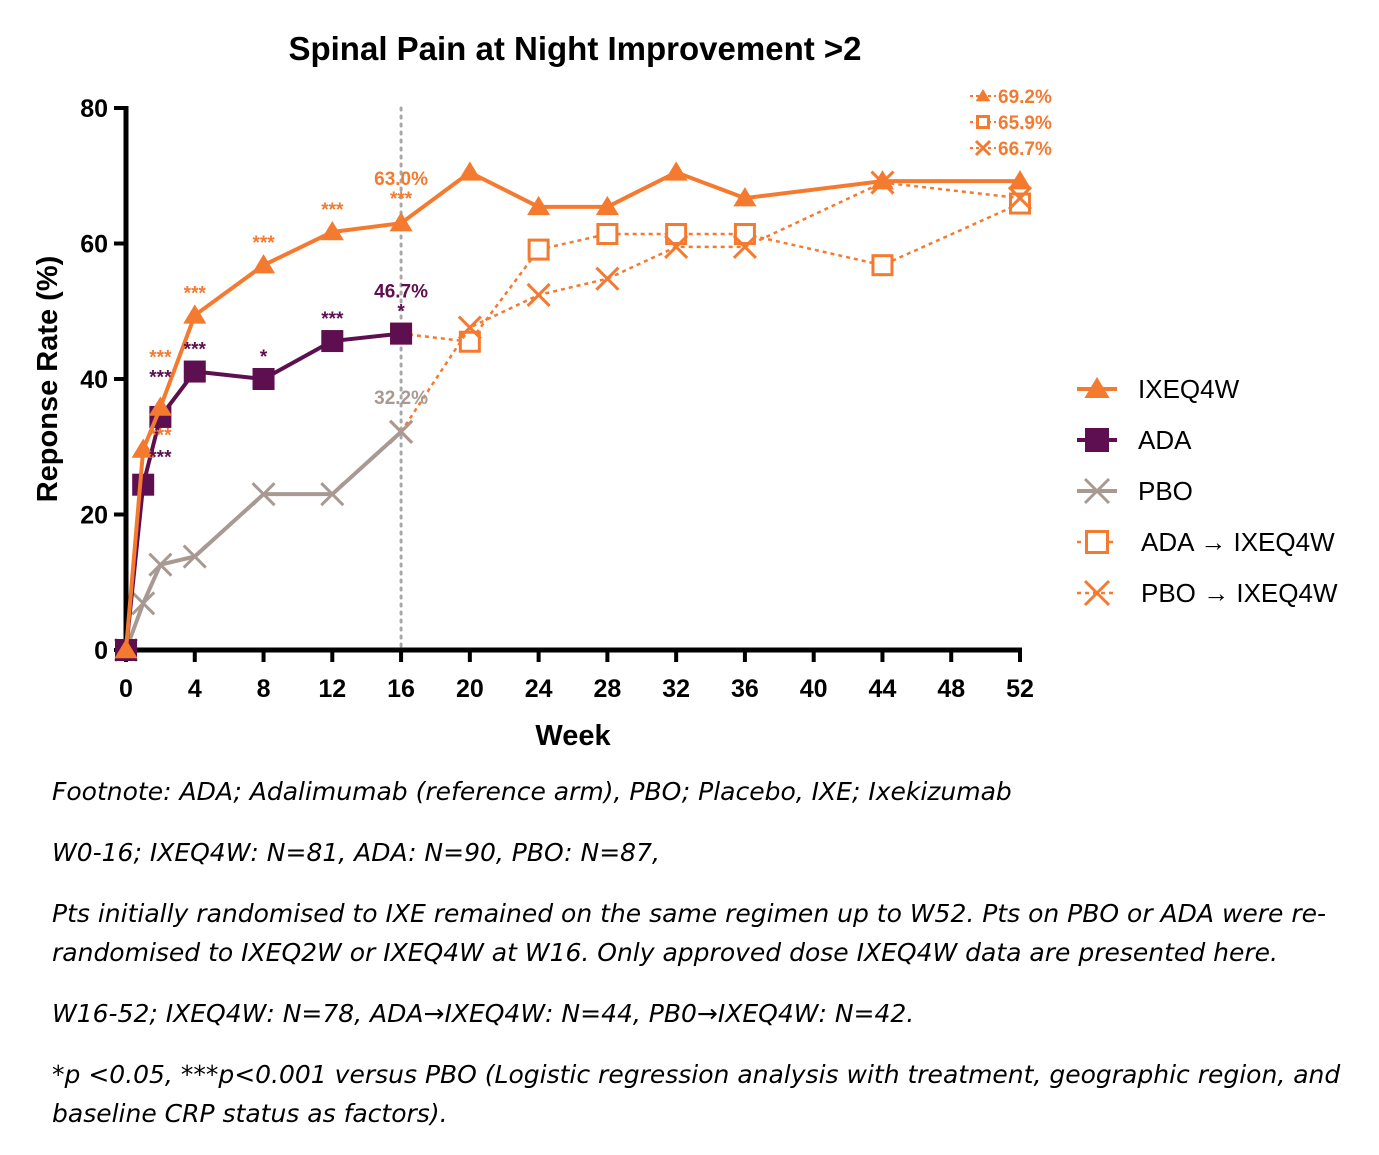 Image resolution: width=1379 pixels, height=1155 pixels. What do you see at coordinates (1165, 440) in the screenshot?
I see `legend-label-1: ADA` at bounding box center [1165, 440].